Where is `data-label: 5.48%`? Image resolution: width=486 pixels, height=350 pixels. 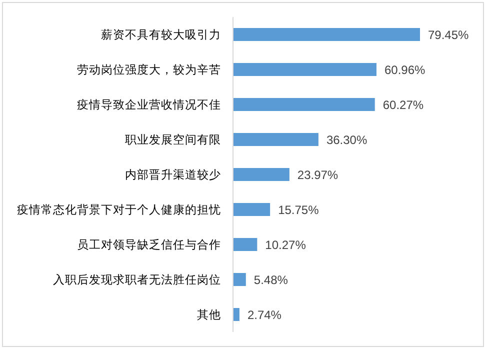
data-label: 5.48% is located at coordinates (271, 280).